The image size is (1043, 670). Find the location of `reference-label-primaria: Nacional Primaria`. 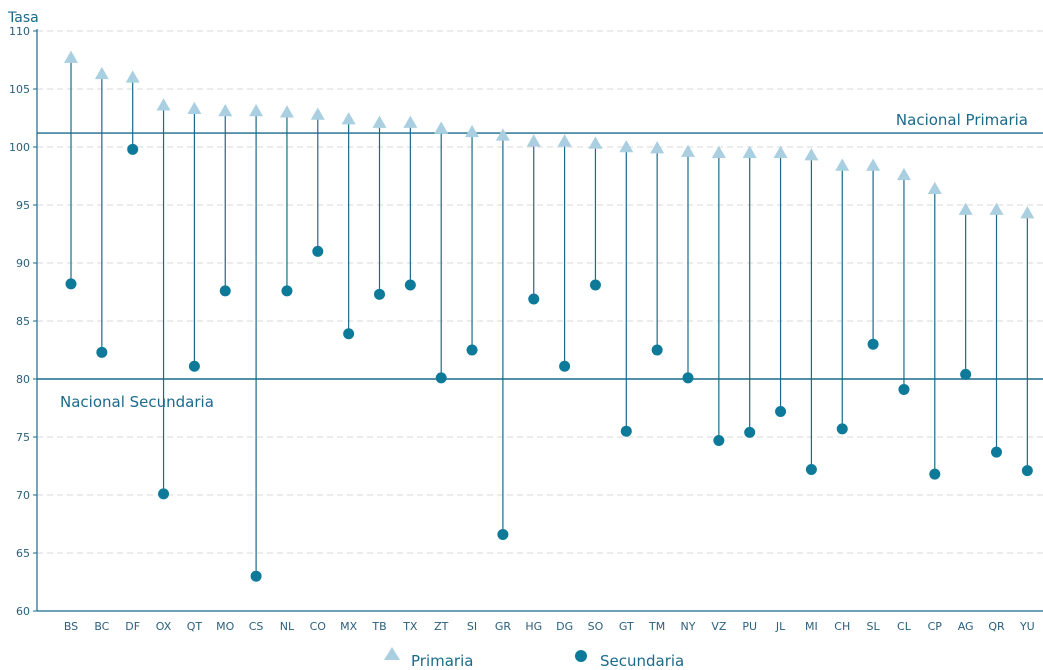

reference-label-primaria: Nacional Primaria is located at coordinates (962, 120).